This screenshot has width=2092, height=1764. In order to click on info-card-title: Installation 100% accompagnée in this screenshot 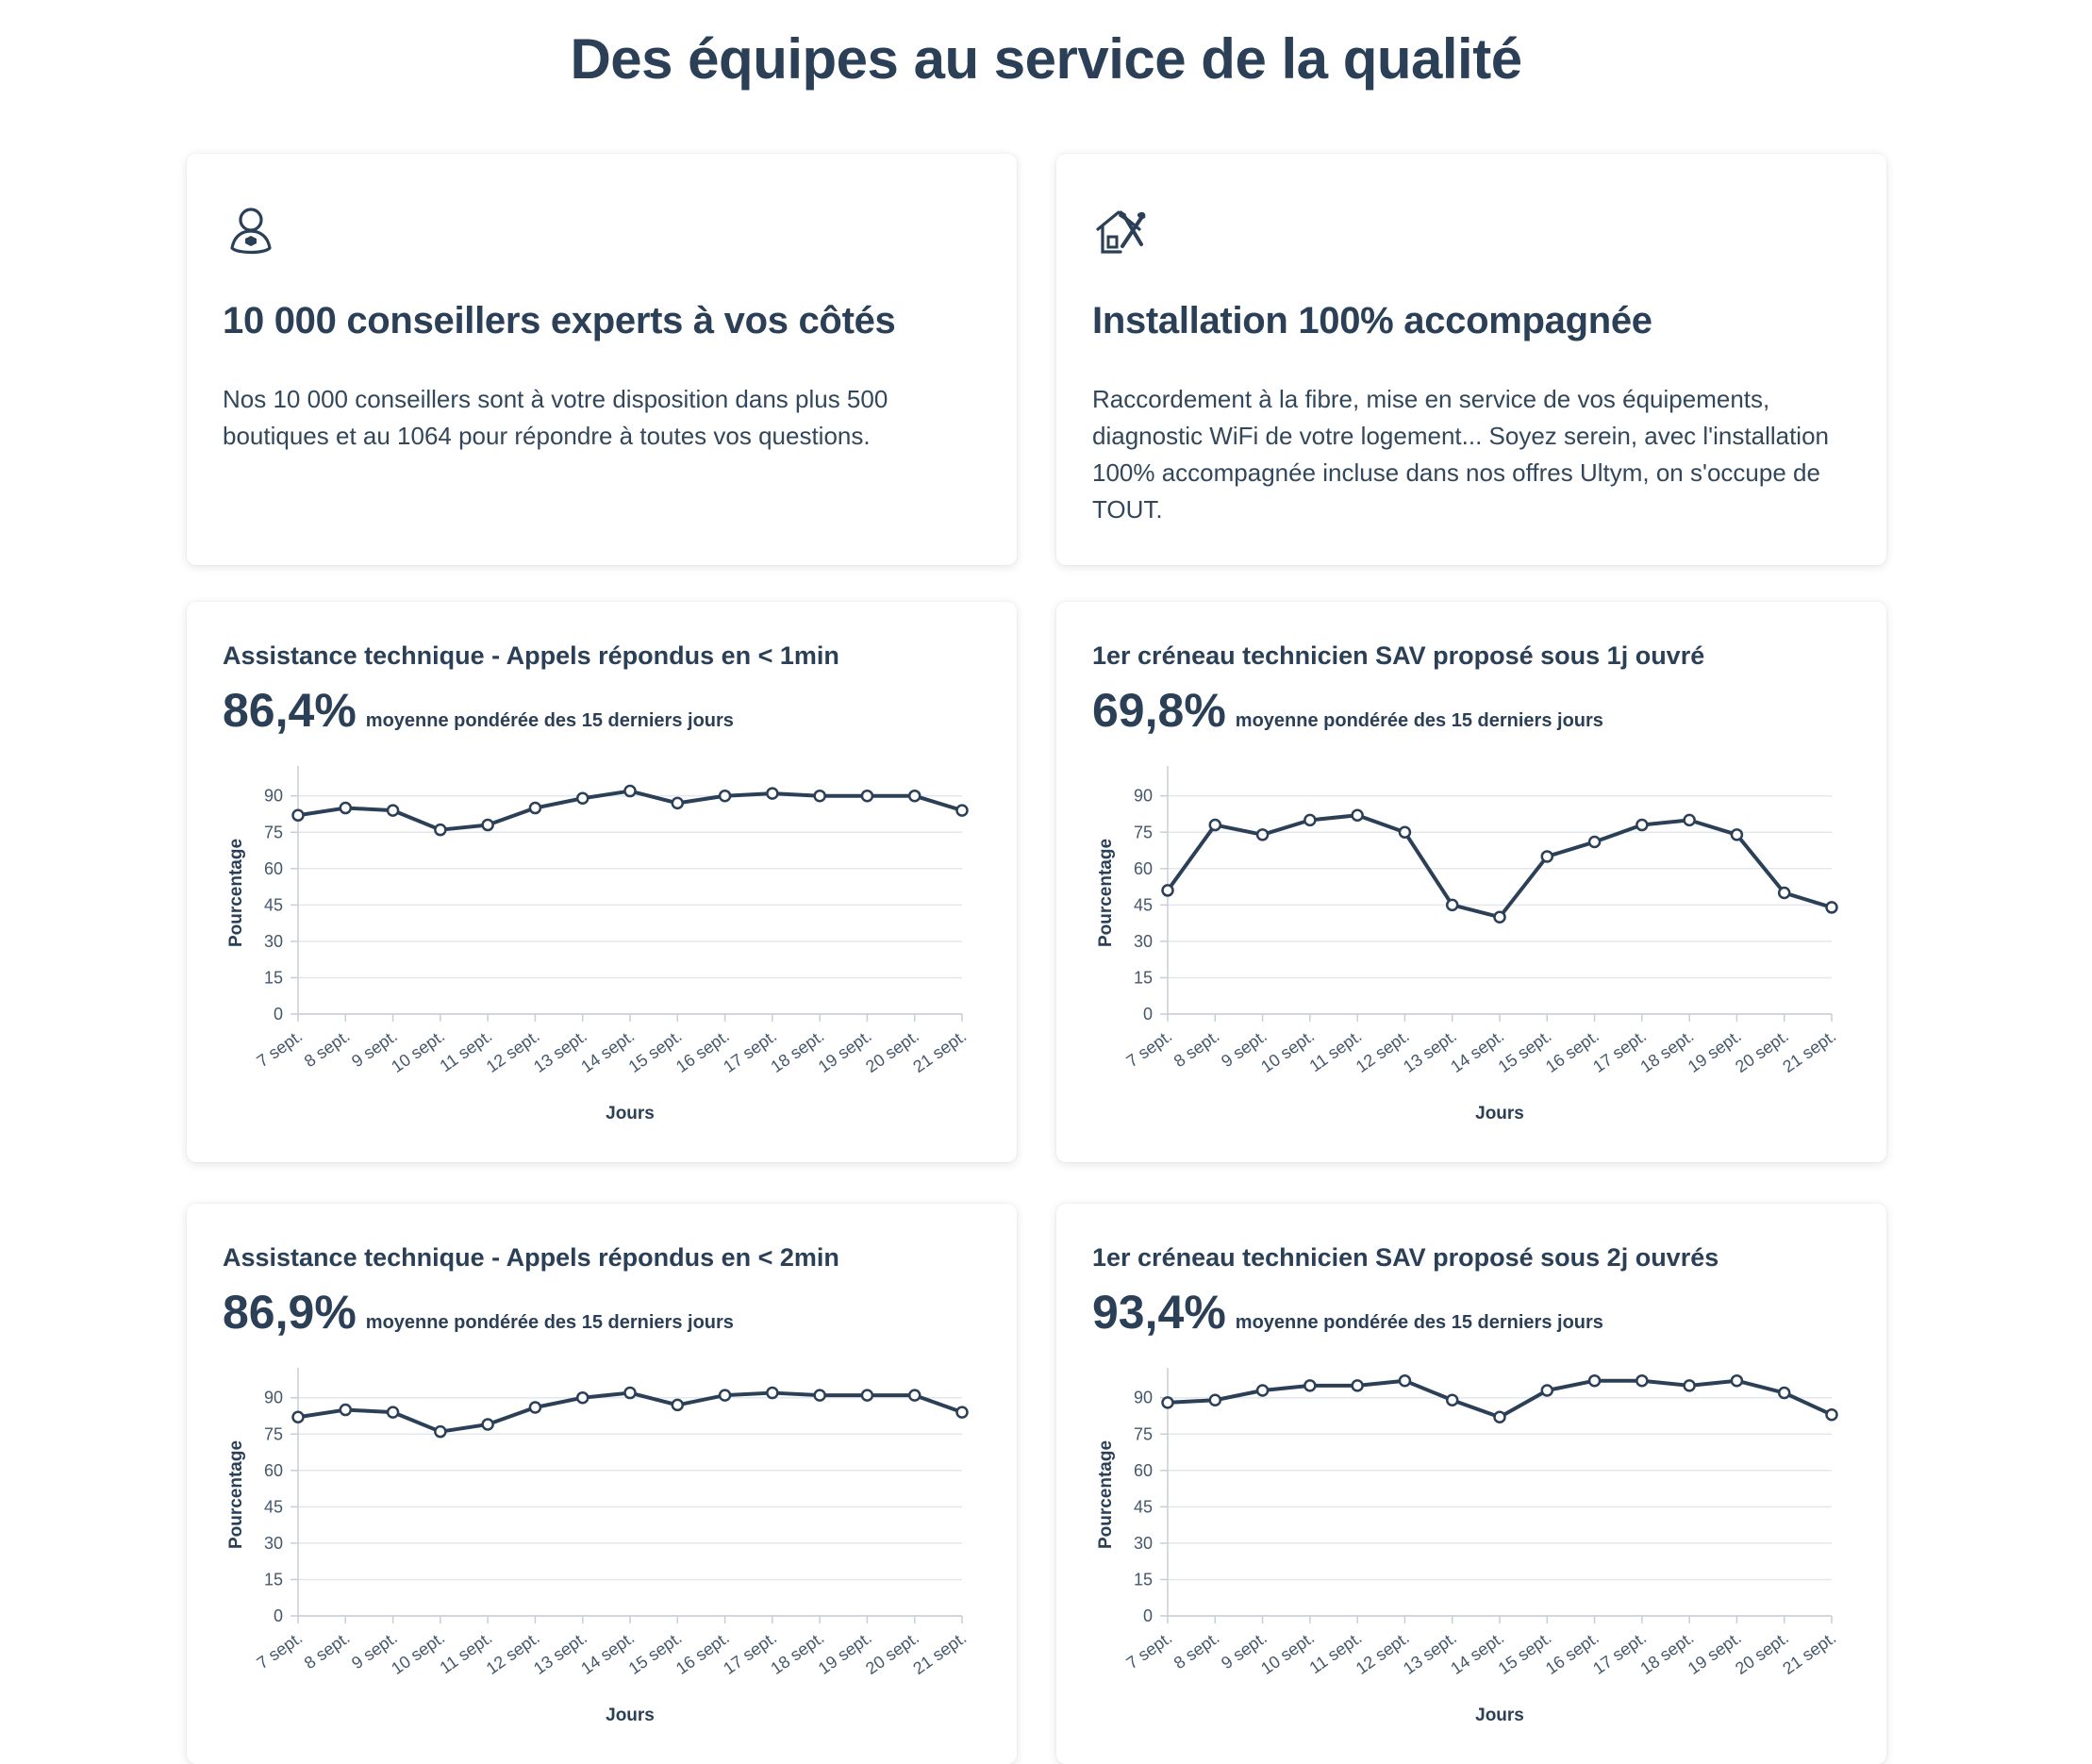, I will do `click(1372, 321)`.